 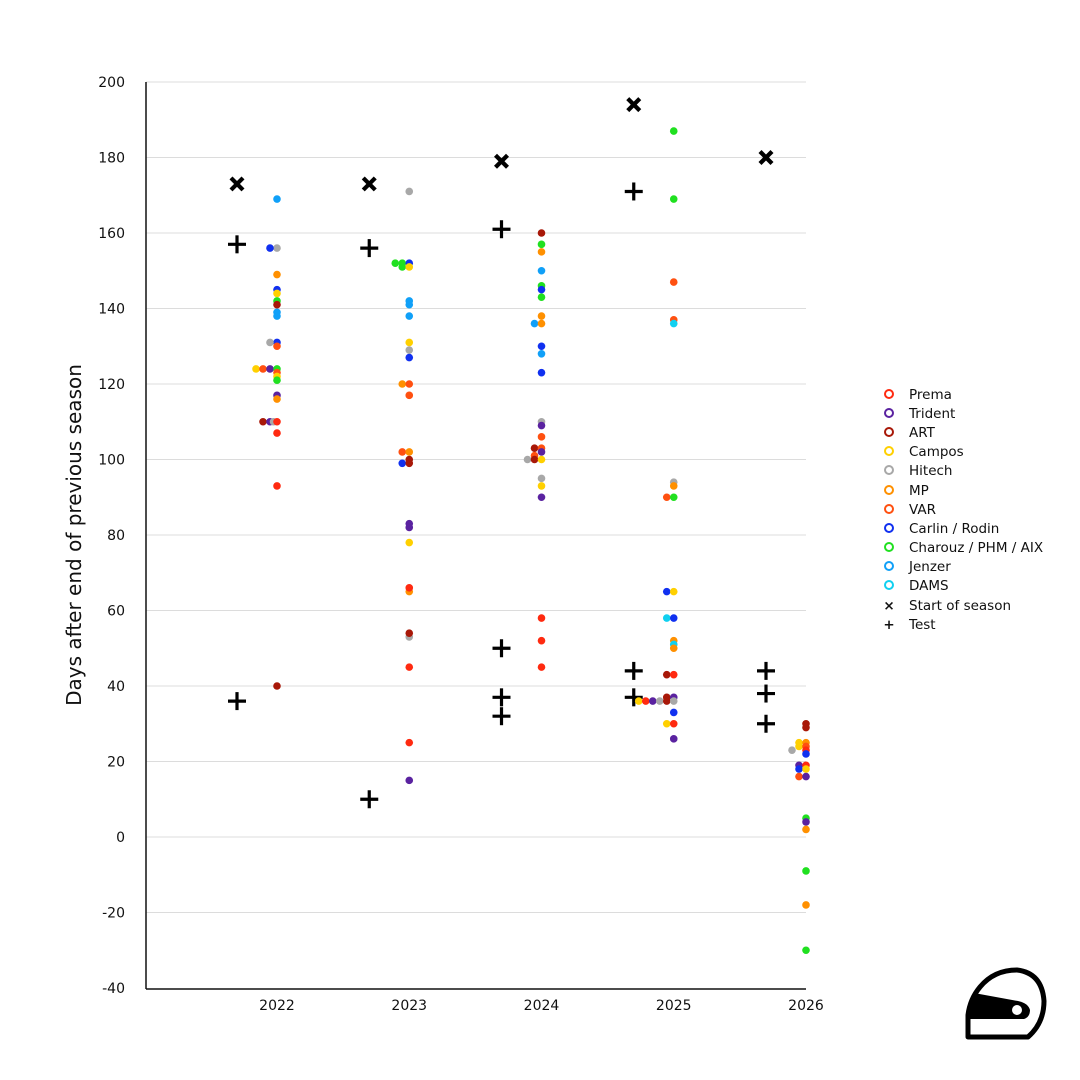 I want to click on legend-label: Jenzer, so click(x=930, y=567).